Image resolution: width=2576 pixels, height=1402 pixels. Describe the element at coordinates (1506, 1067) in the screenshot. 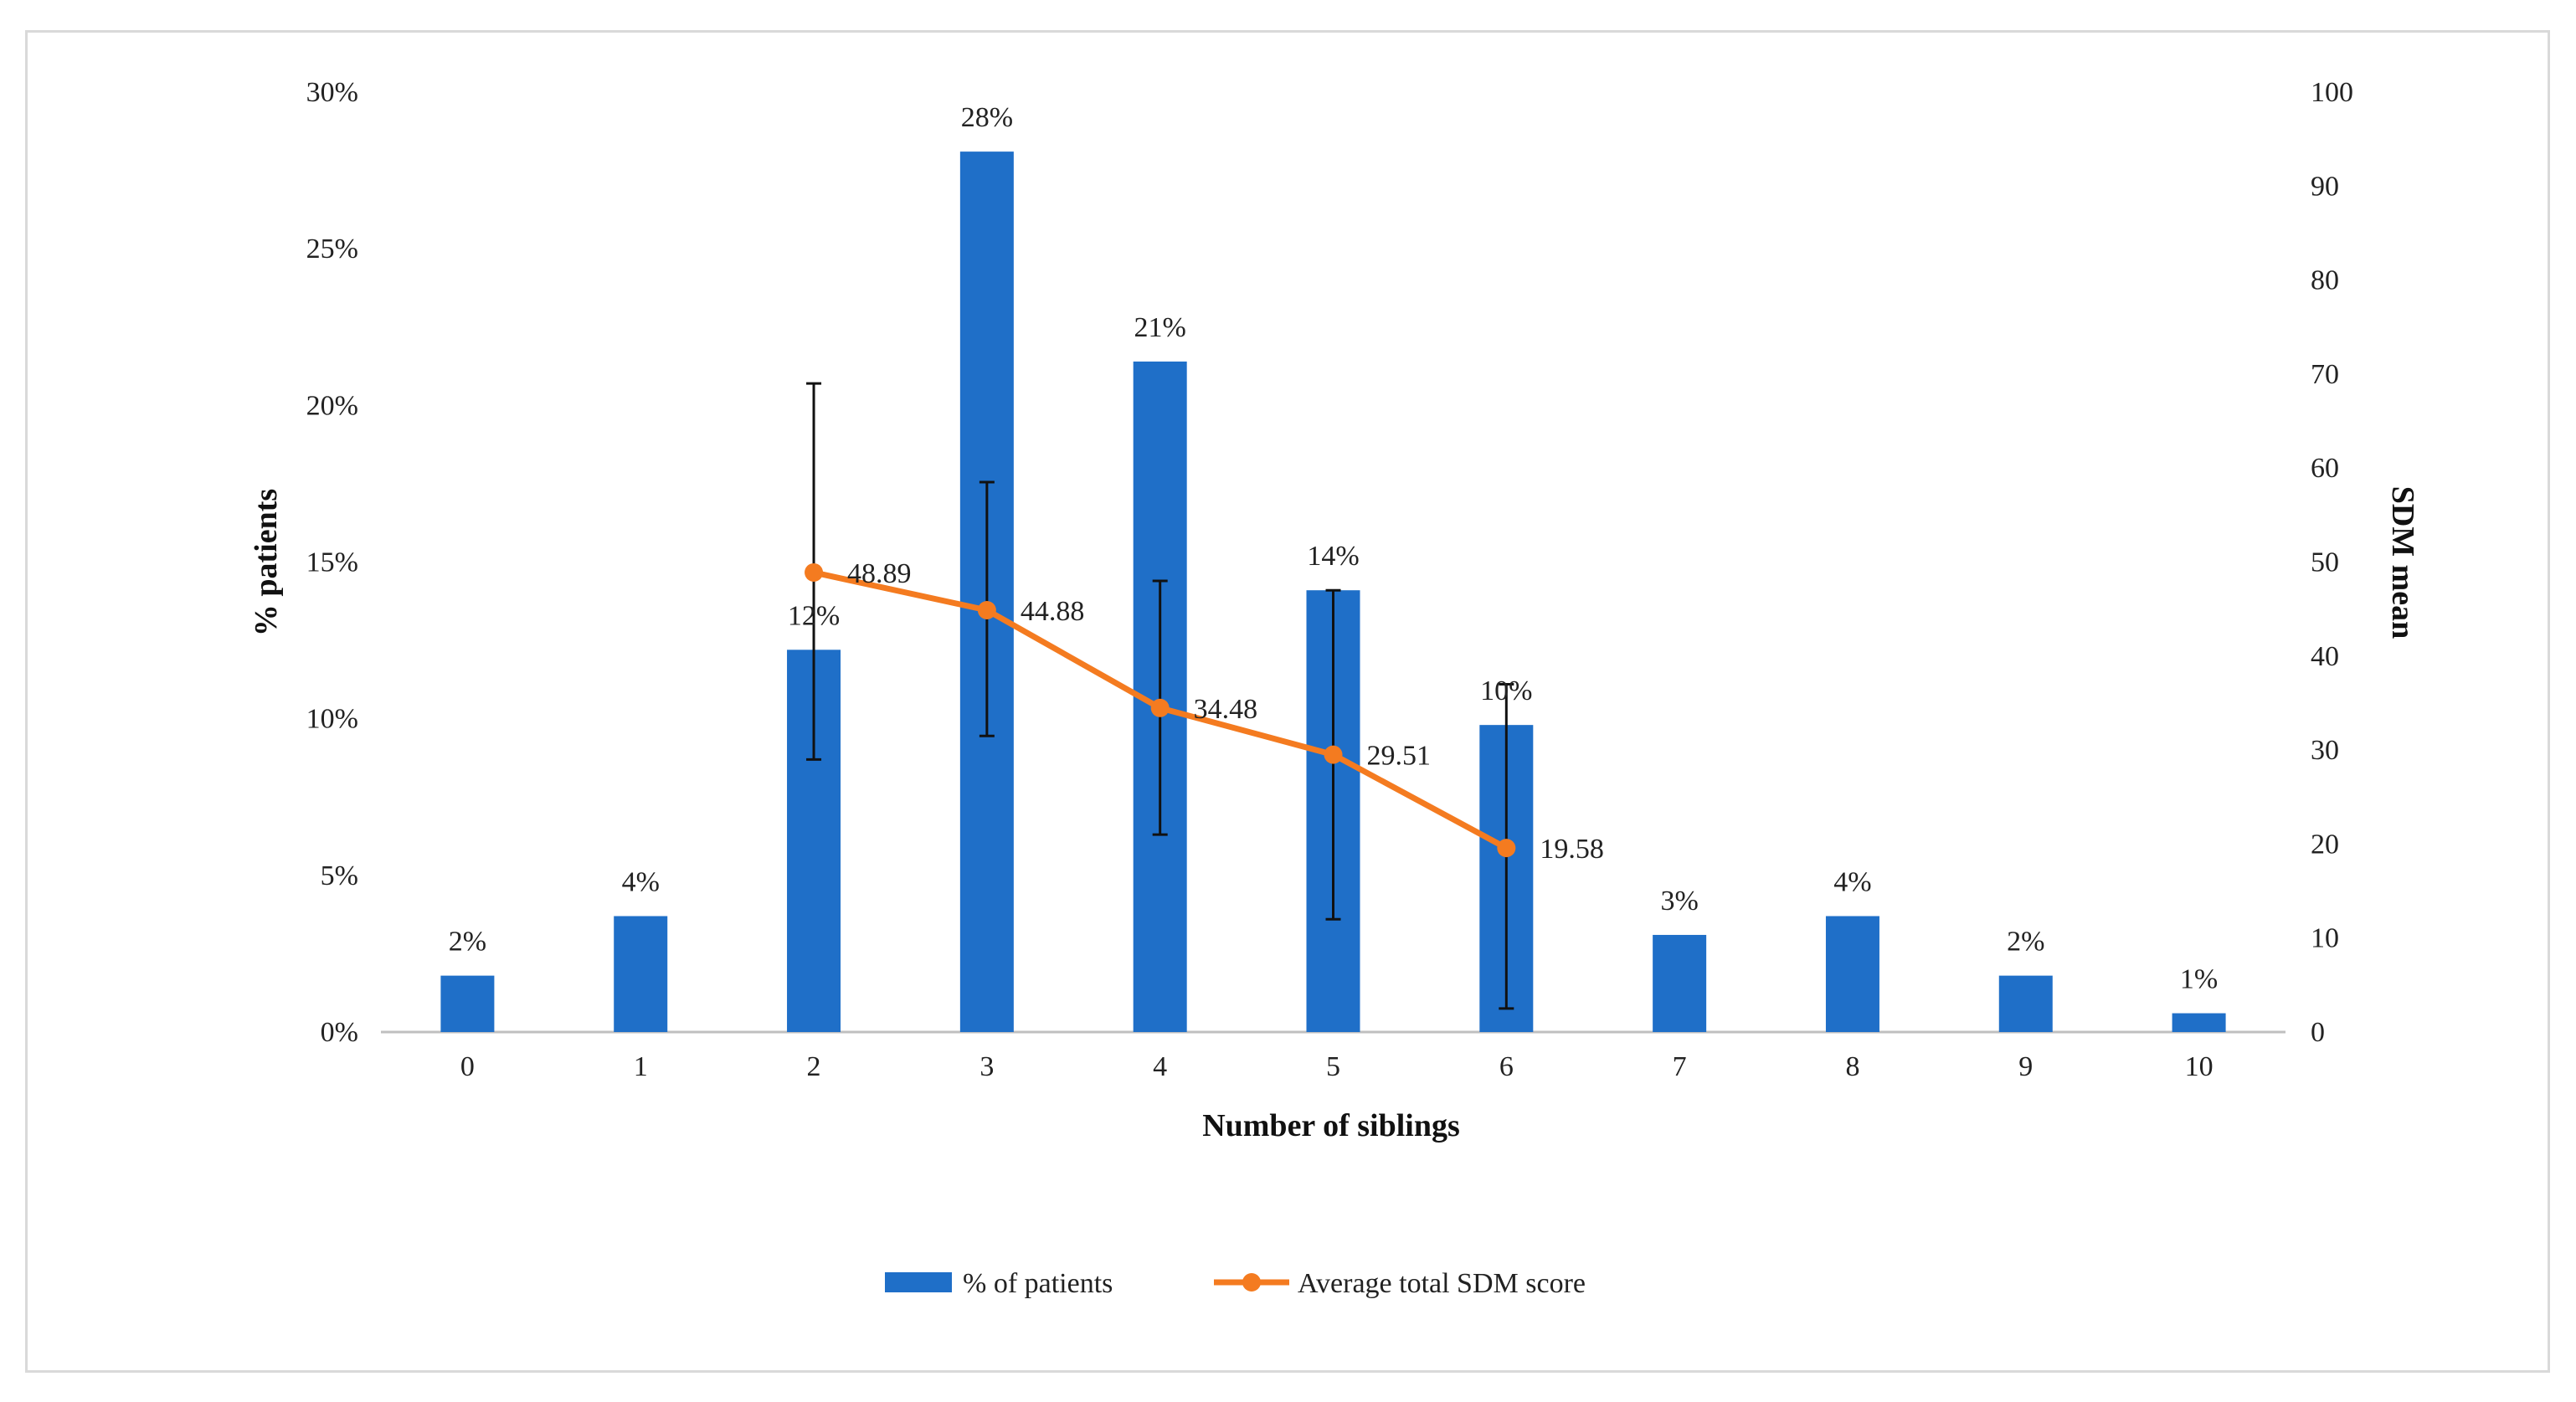

I see `x-tick-label: 6` at that location.